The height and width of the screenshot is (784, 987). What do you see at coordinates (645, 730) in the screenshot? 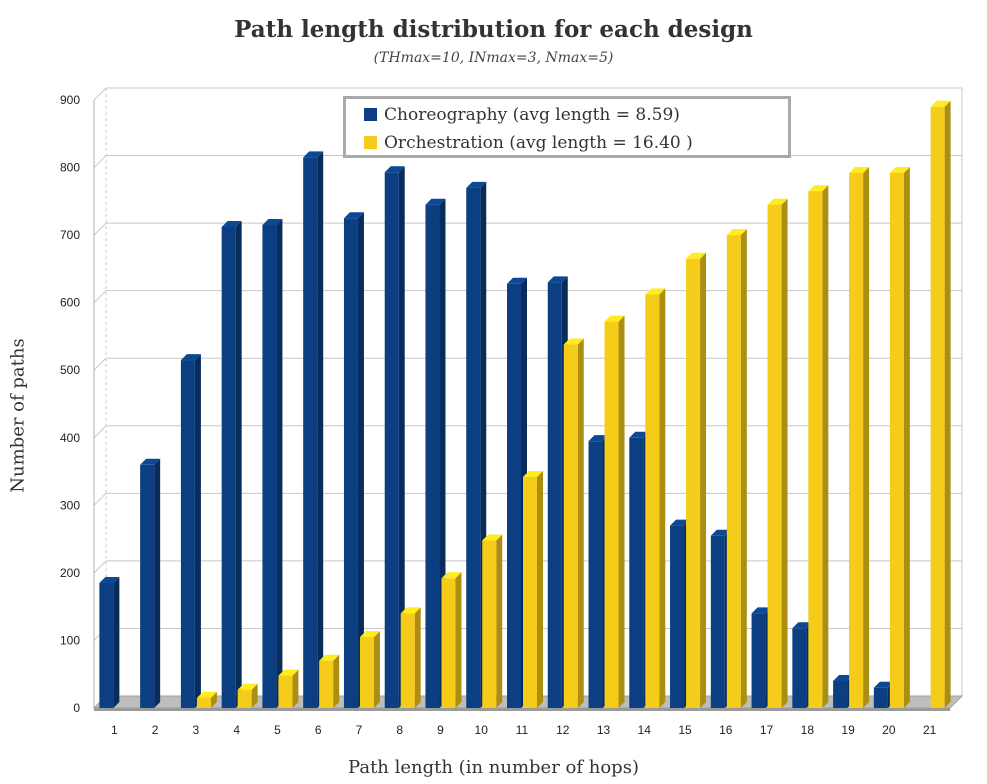
I see `x-tick-label: 14` at bounding box center [645, 730].